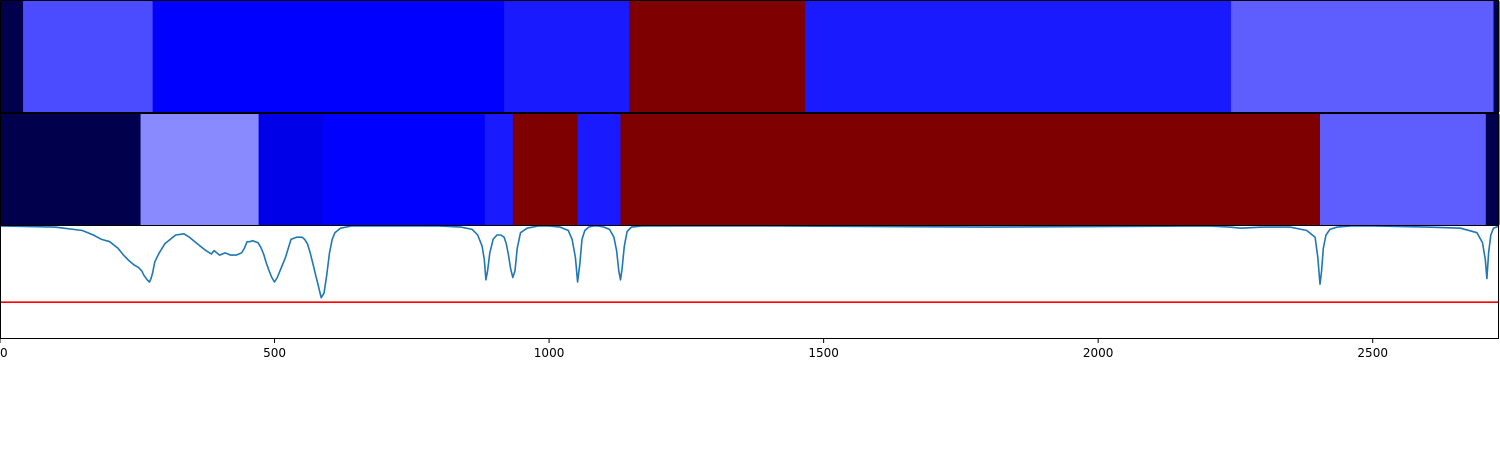 The width and height of the screenshot is (1500, 450). What do you see at coordinates (4, 353) in the screenshot?
I see `x-tick-label-0: 0` at bounding box center [4, 353].